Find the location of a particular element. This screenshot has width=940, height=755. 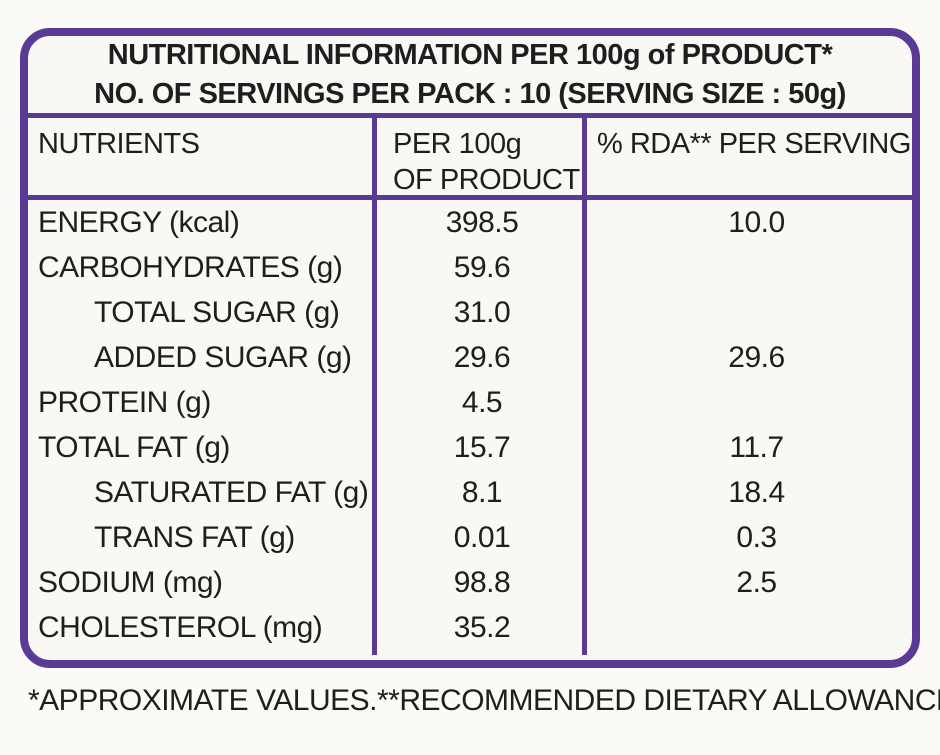

table-row: ENERGY (kcal) 398.5 10.0 is located at coordinates (470, 222).